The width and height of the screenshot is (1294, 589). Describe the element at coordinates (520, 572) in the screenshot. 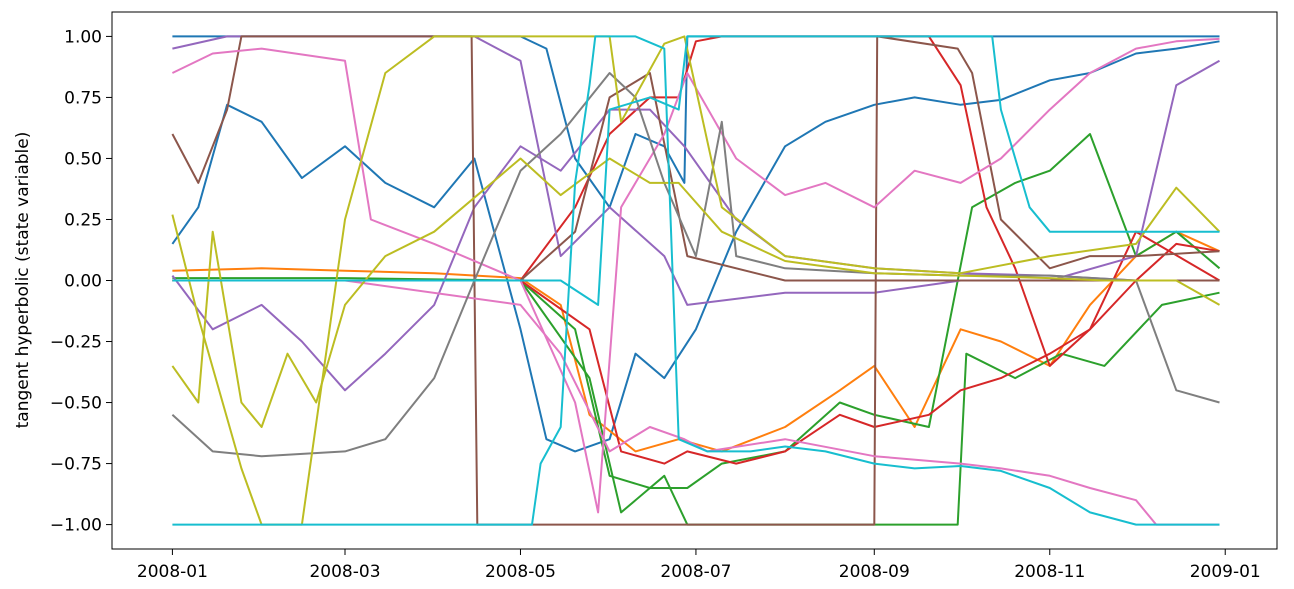

I see `x-tick-label: 2008-05` at that location.